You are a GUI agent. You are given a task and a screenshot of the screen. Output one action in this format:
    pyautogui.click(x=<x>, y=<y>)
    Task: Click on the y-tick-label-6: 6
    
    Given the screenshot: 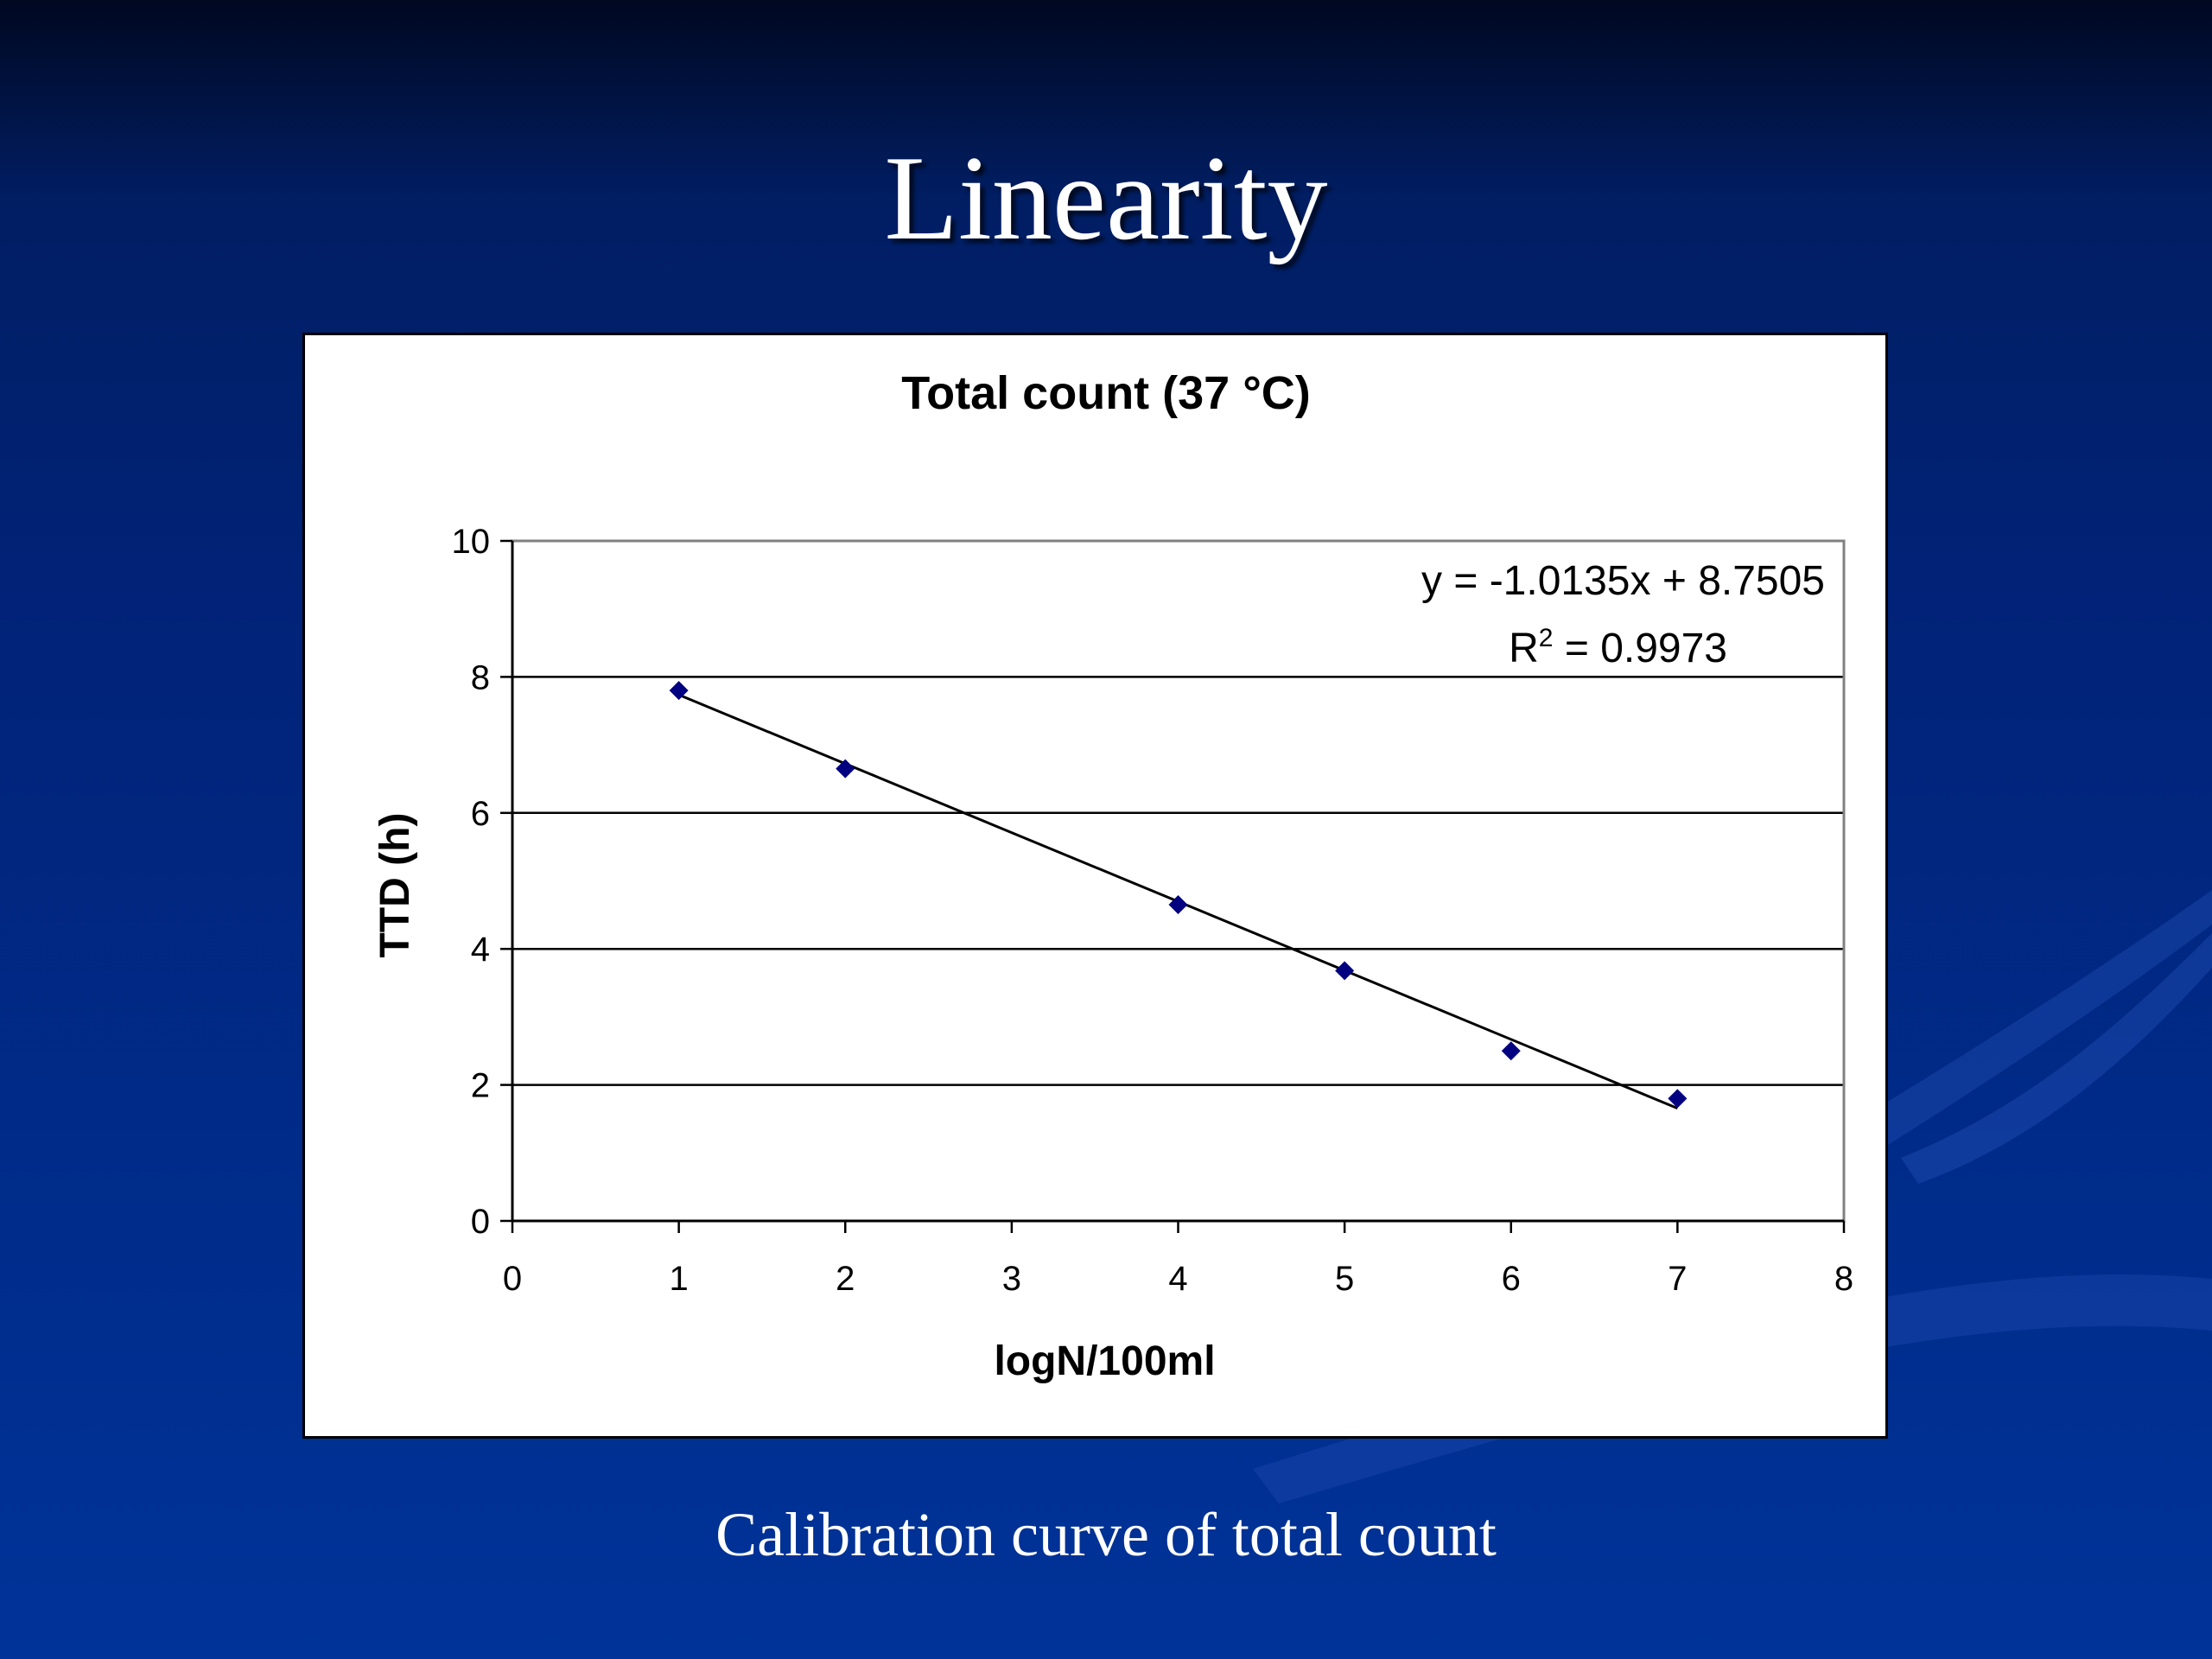 What is the action you would take?
    pyautogui.click(x=480, y=814)
    